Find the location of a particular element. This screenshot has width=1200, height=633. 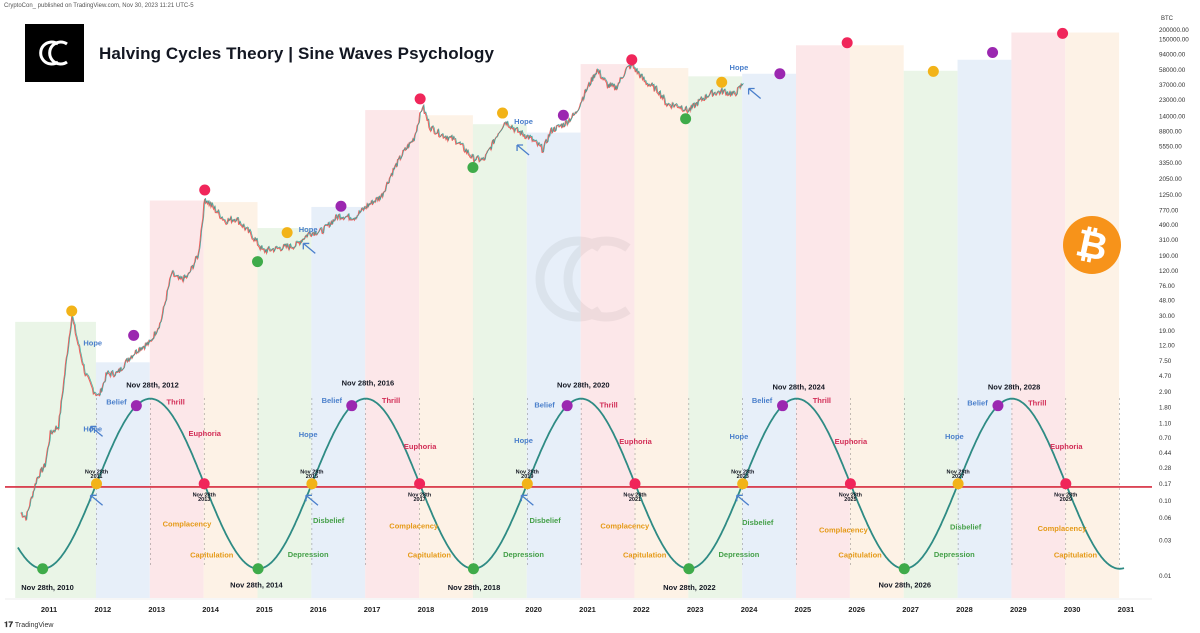

annotation-date: Nov 28th, 2024 is located at coordinates (798, 387).